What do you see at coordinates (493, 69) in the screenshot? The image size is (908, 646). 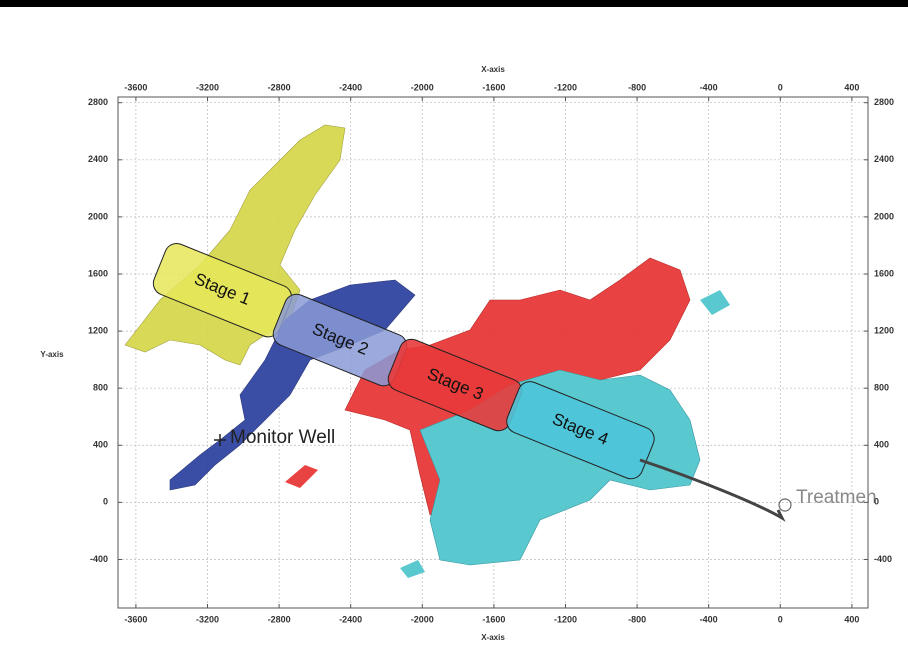 I see `x-axis-title-top: X-axis` at bounding box center [493, 69].